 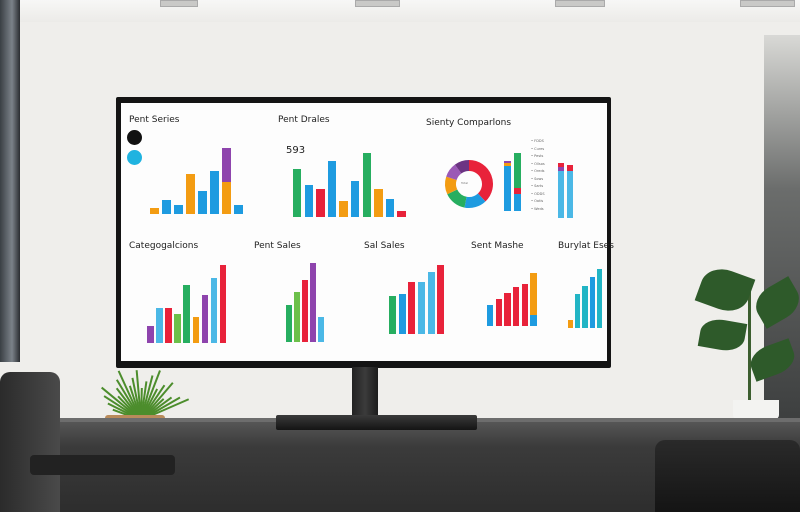 I want to click on panel-title: Burylat Eses, so click(x=586, y=246).